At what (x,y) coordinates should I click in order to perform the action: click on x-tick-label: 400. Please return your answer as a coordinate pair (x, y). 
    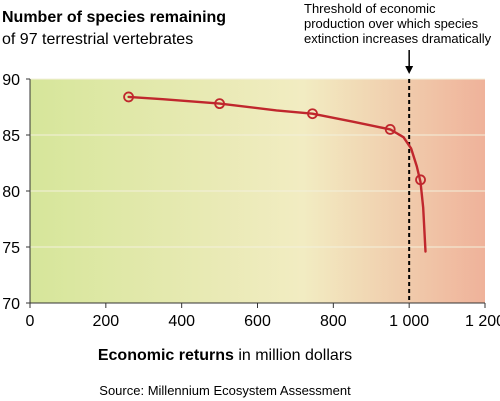
    Looking at the image, I should click on (181, 321).